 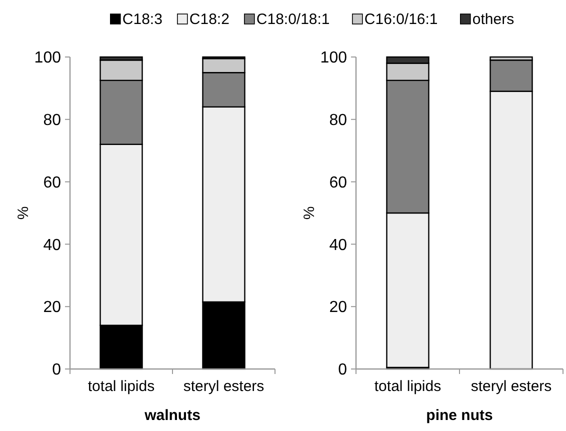 What do you see at coordinates (142, 19) in the screenshot?
I see `legend-label: C18:3` at bounding box center [142, 19].